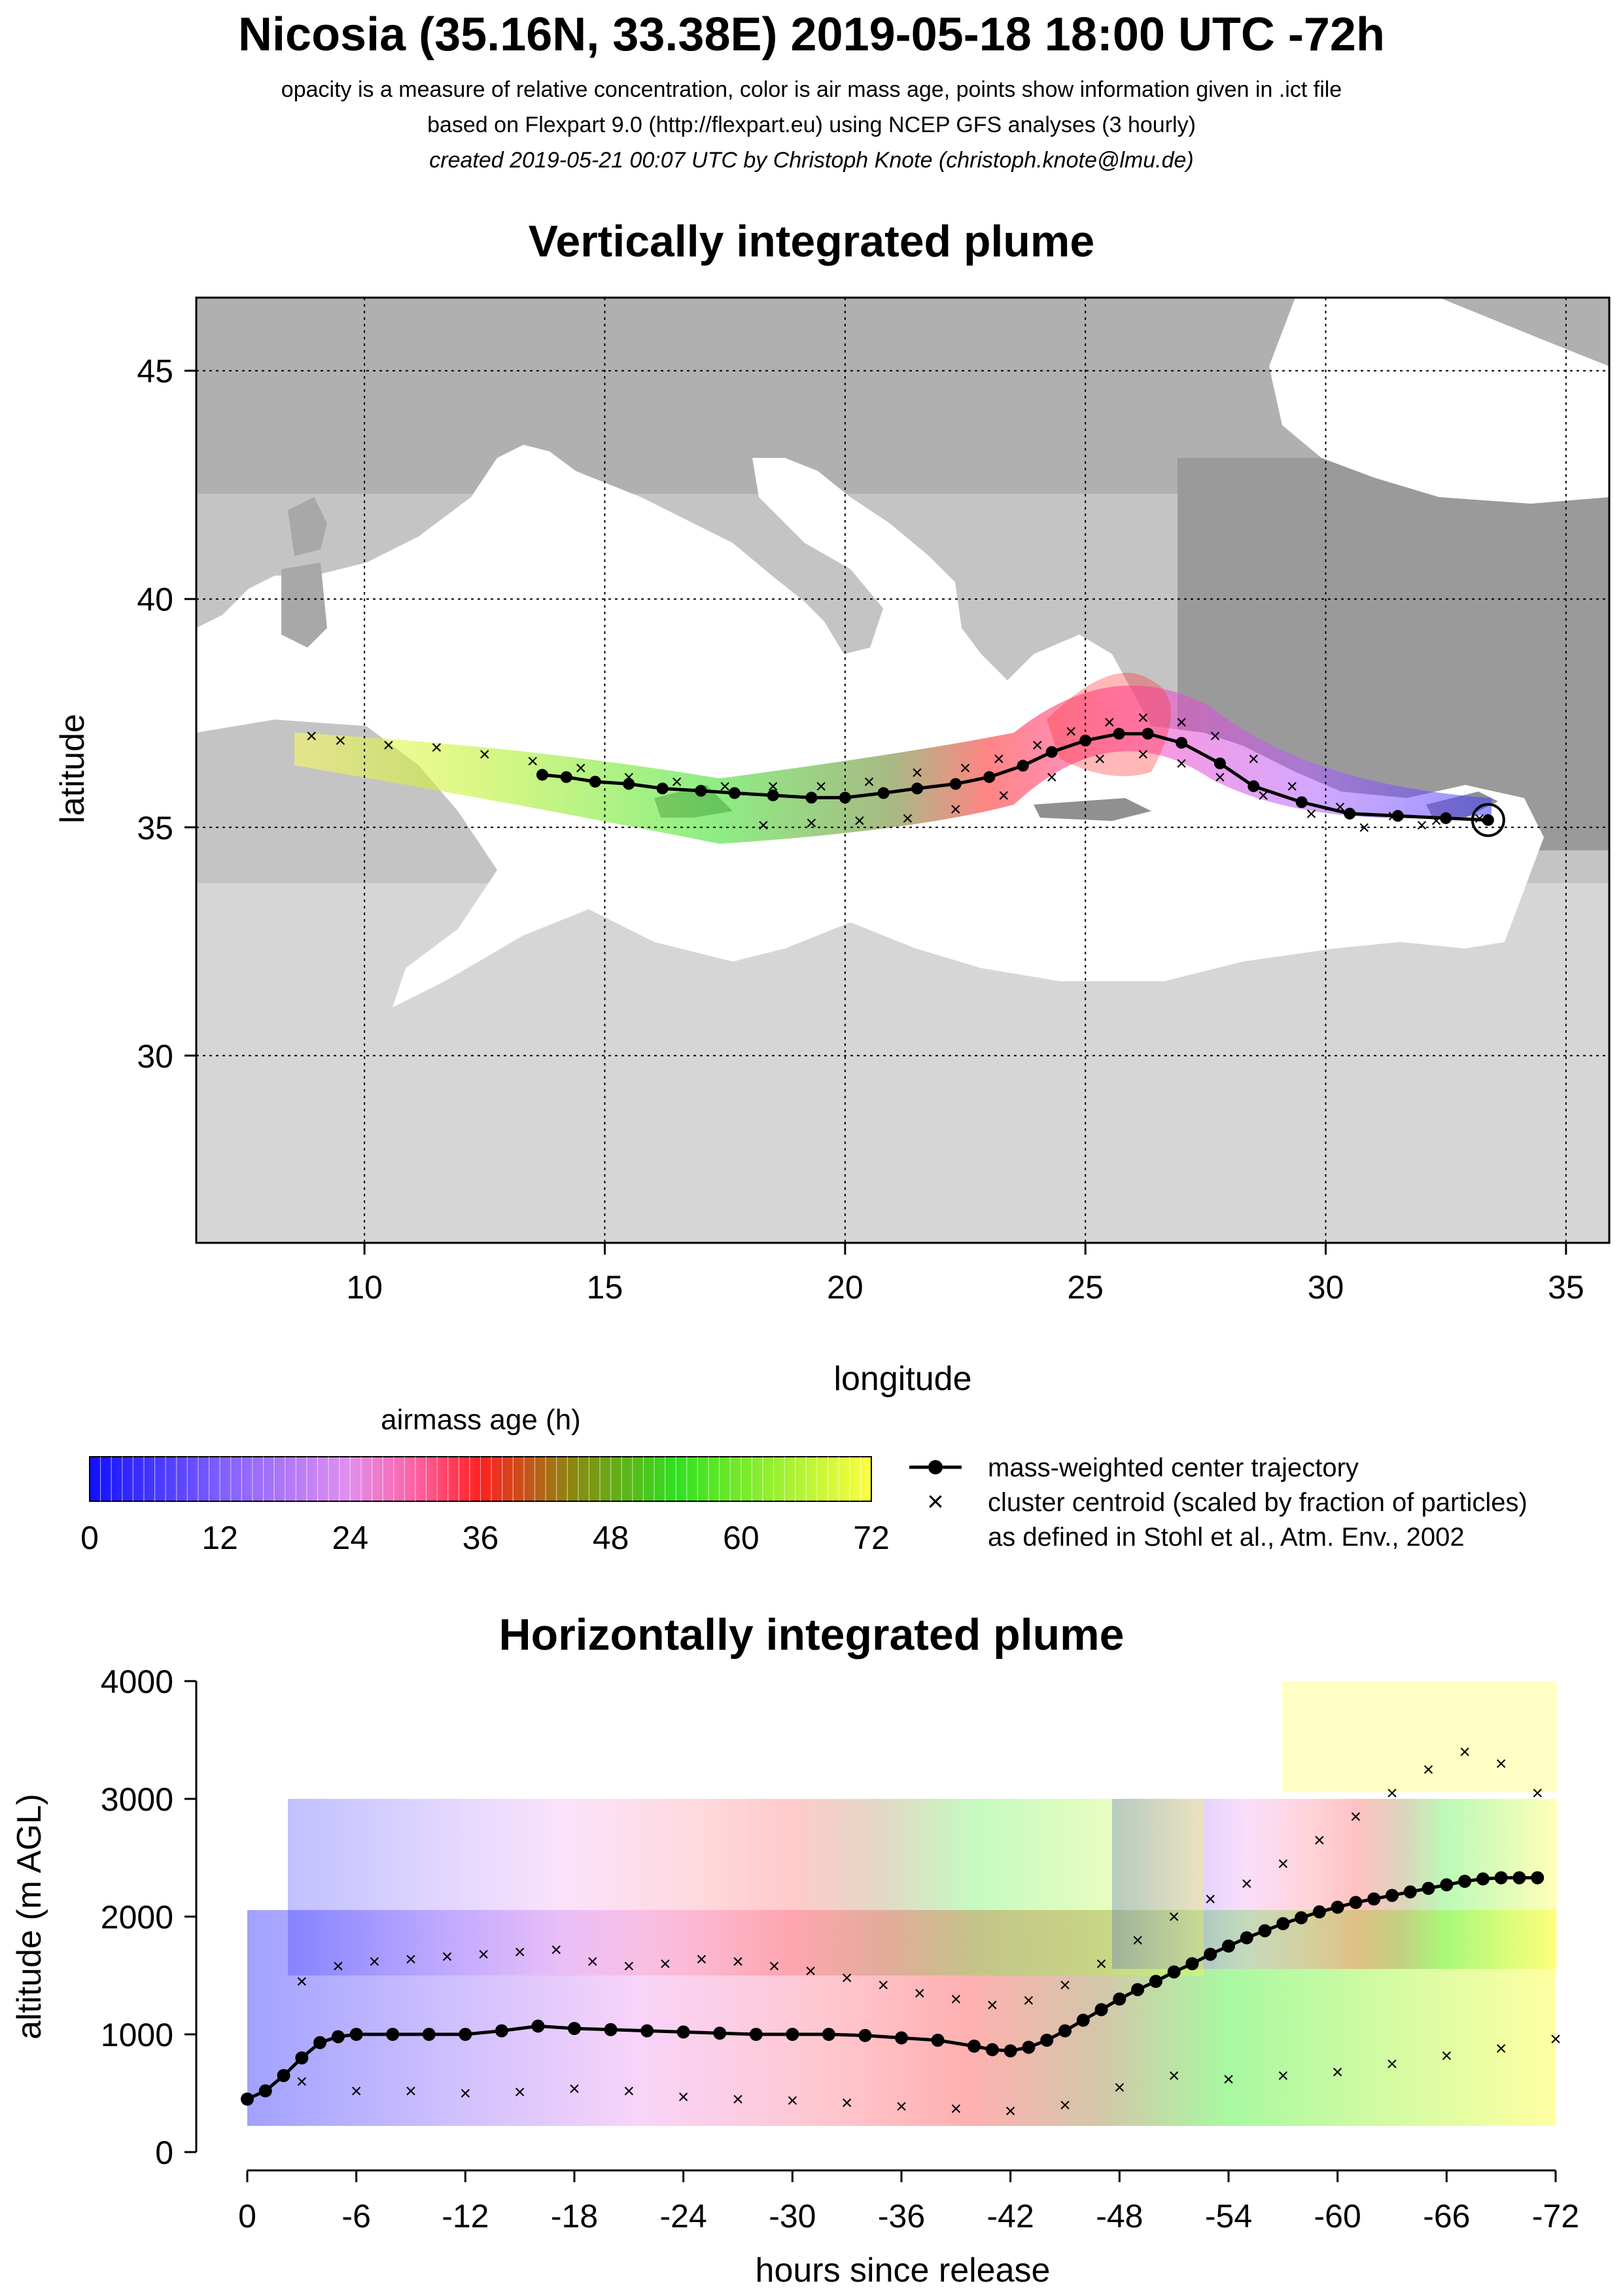  What do you see at coordinates (155, 1056) in the screenshot?
I see `map-y-tick-label: 30` at bounding box center [155, 1056].